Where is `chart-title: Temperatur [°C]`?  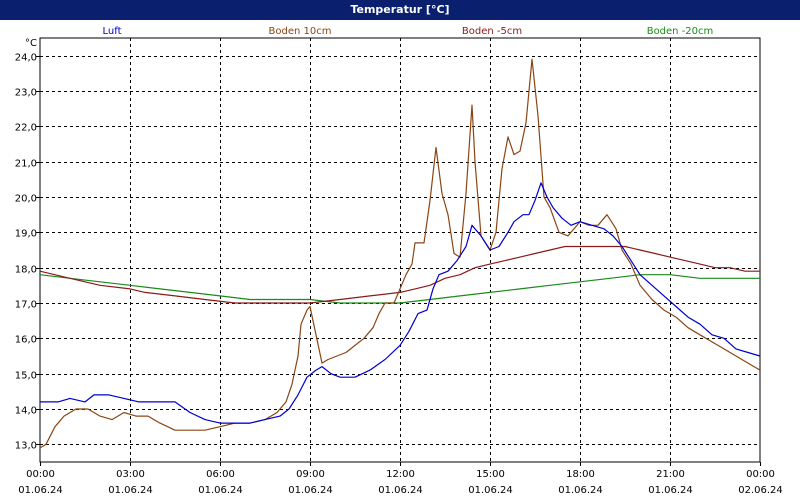 chart-title: Temperatur [°C] is located at coordinates (400, 10).